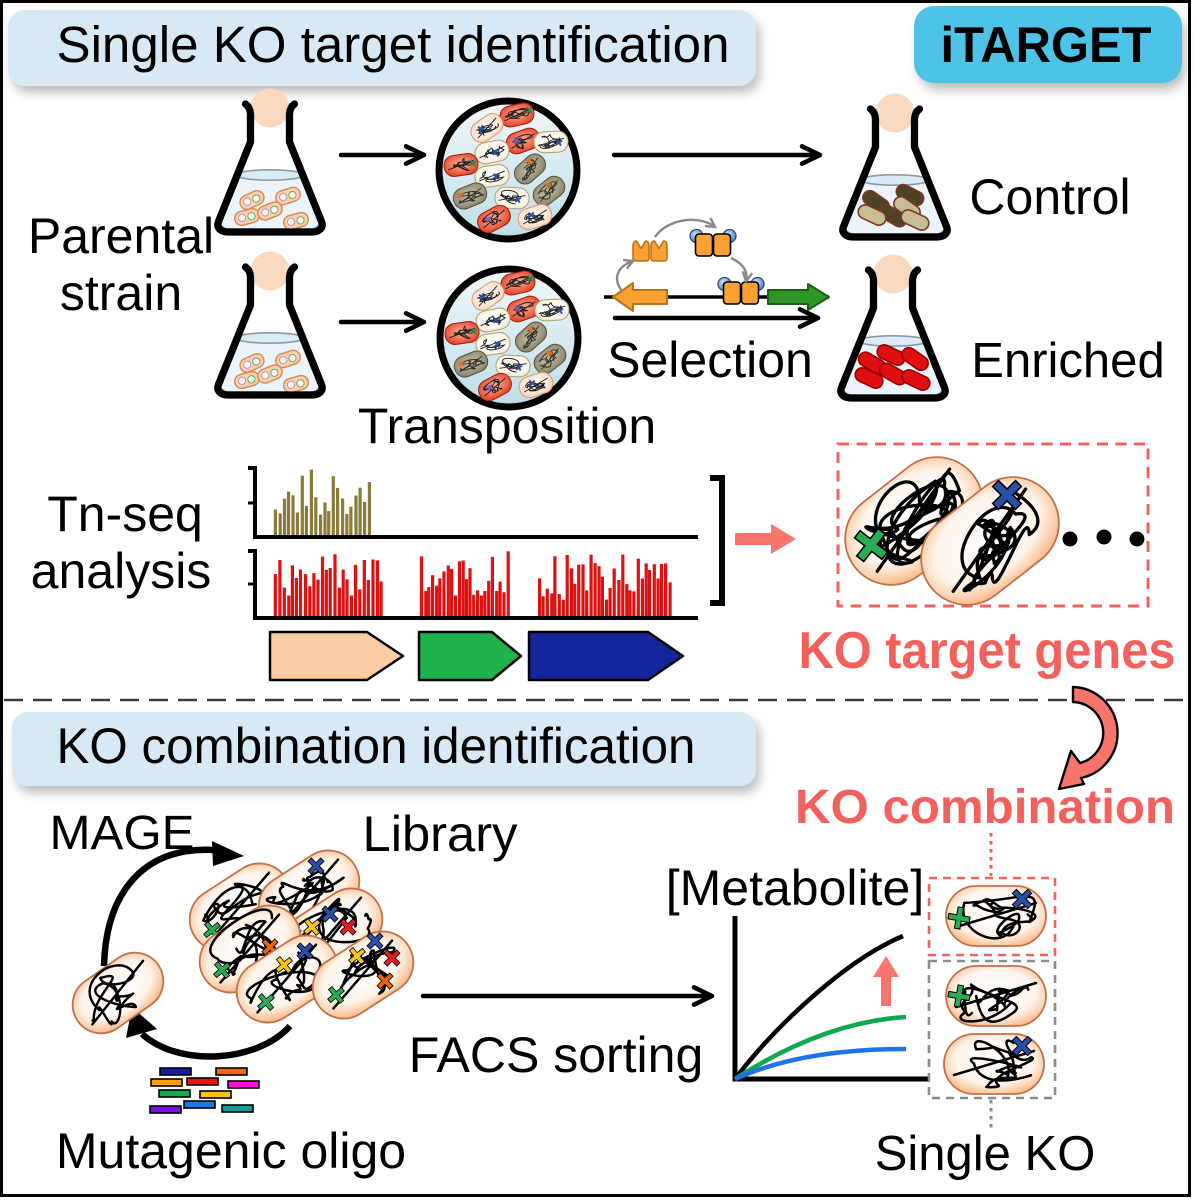 This screenshot has width=1196, height=1203. Describe the element at coordinates (121, 293) in the screenshot. I see `svg-text: strain` at that location.